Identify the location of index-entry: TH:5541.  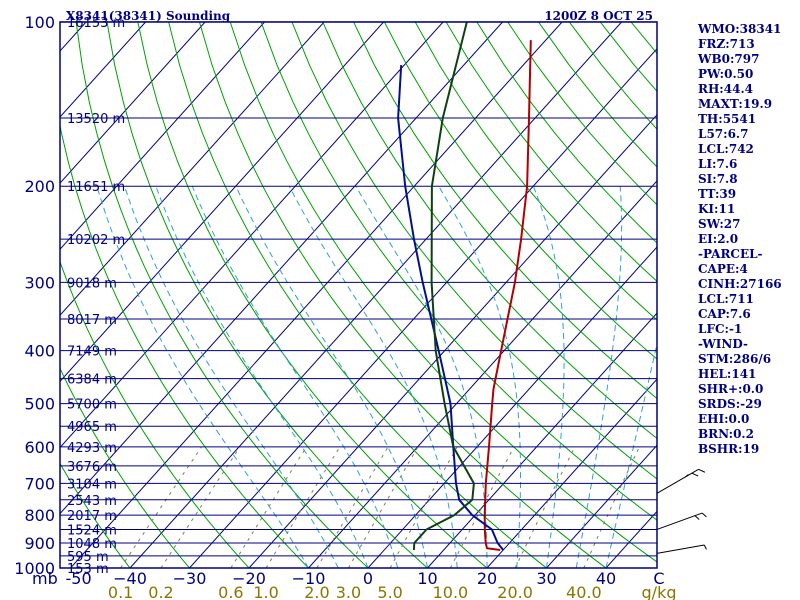
(727, 119).